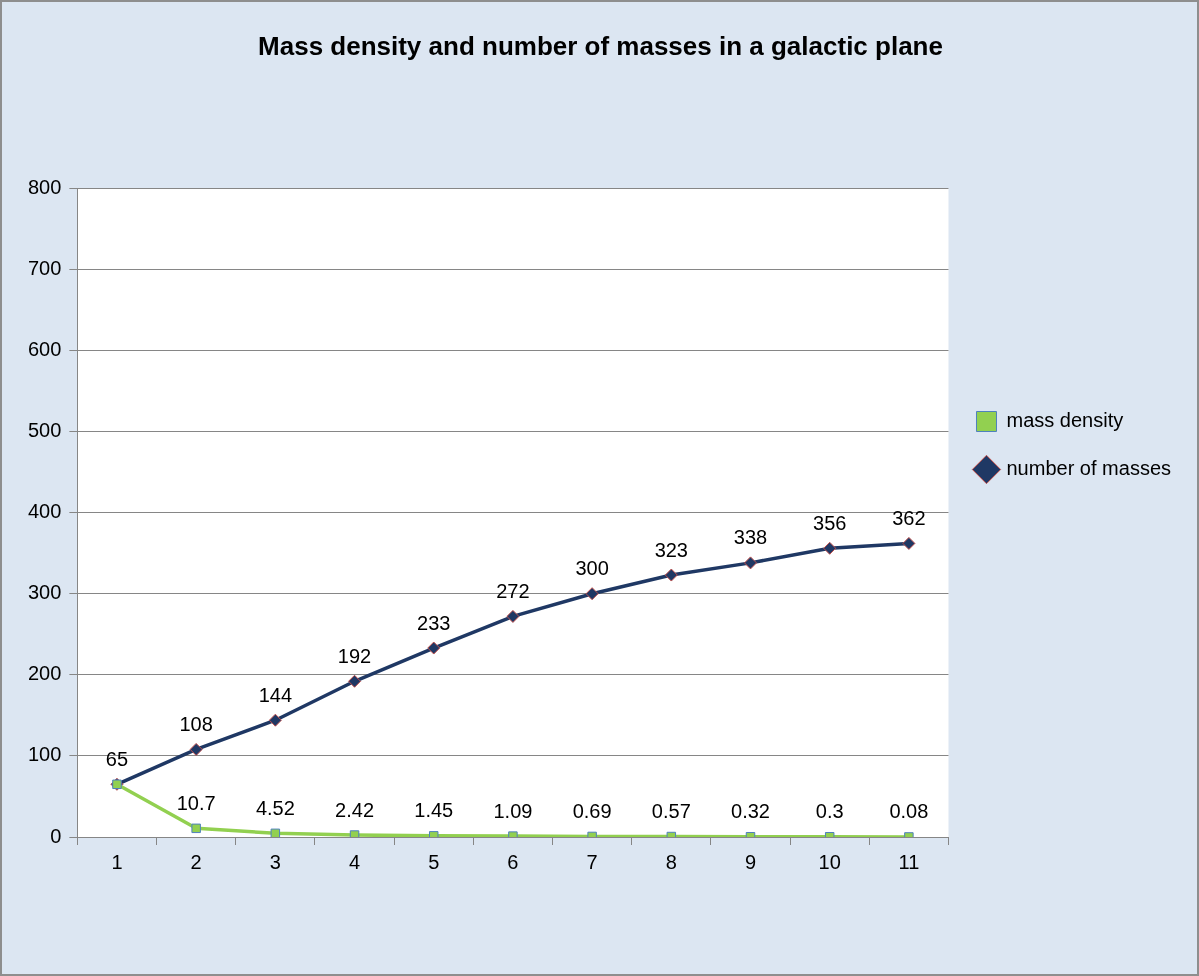  Describe the element at coordinates (513, 590) in the screenshot. I see `data-label: 272` at that location.